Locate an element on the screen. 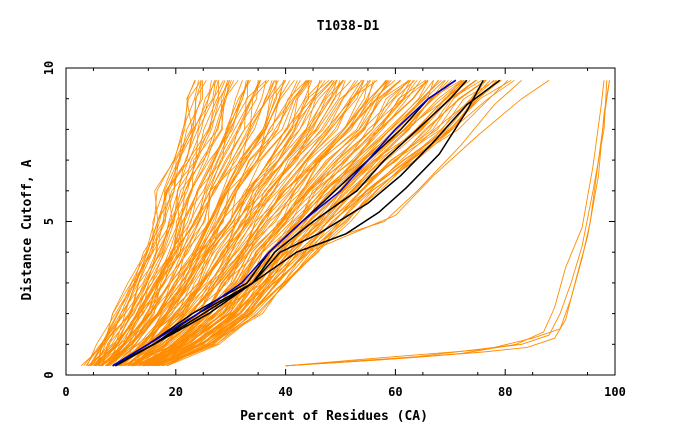 This screenshot has width=680, height=440. x-tick-label: 0 is located at coordinates (65, 392).